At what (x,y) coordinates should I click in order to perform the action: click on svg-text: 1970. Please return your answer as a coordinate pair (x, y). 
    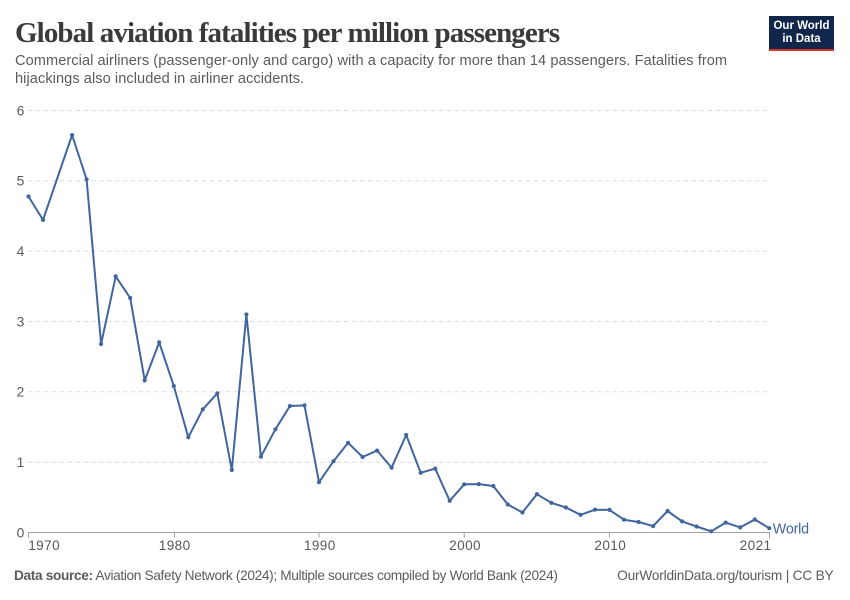
    Looking at the image, I should click on (44, 545).